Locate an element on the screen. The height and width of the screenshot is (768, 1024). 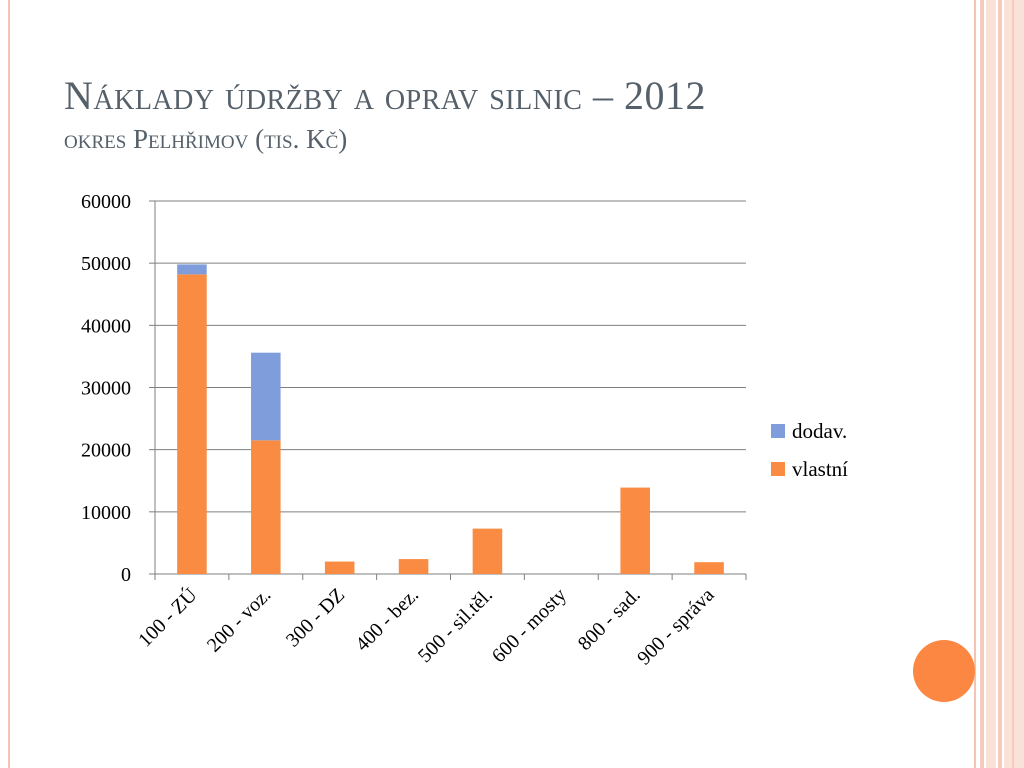
x-tick-label: 400 - bez. is located at coordinates (387, 620).